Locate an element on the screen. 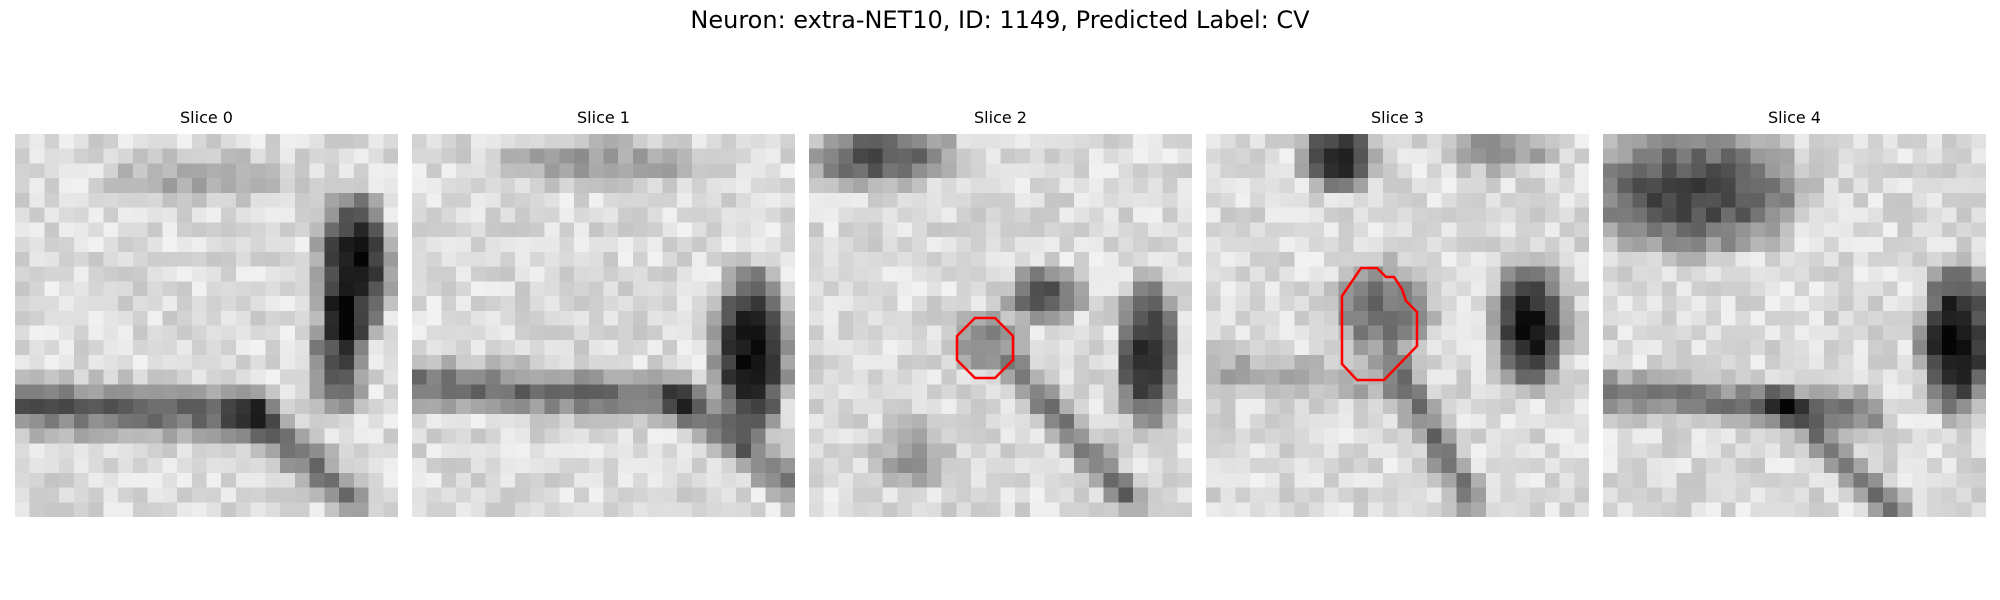  slice-title-2: Slice 2 is located at coordinates (1000, 117).